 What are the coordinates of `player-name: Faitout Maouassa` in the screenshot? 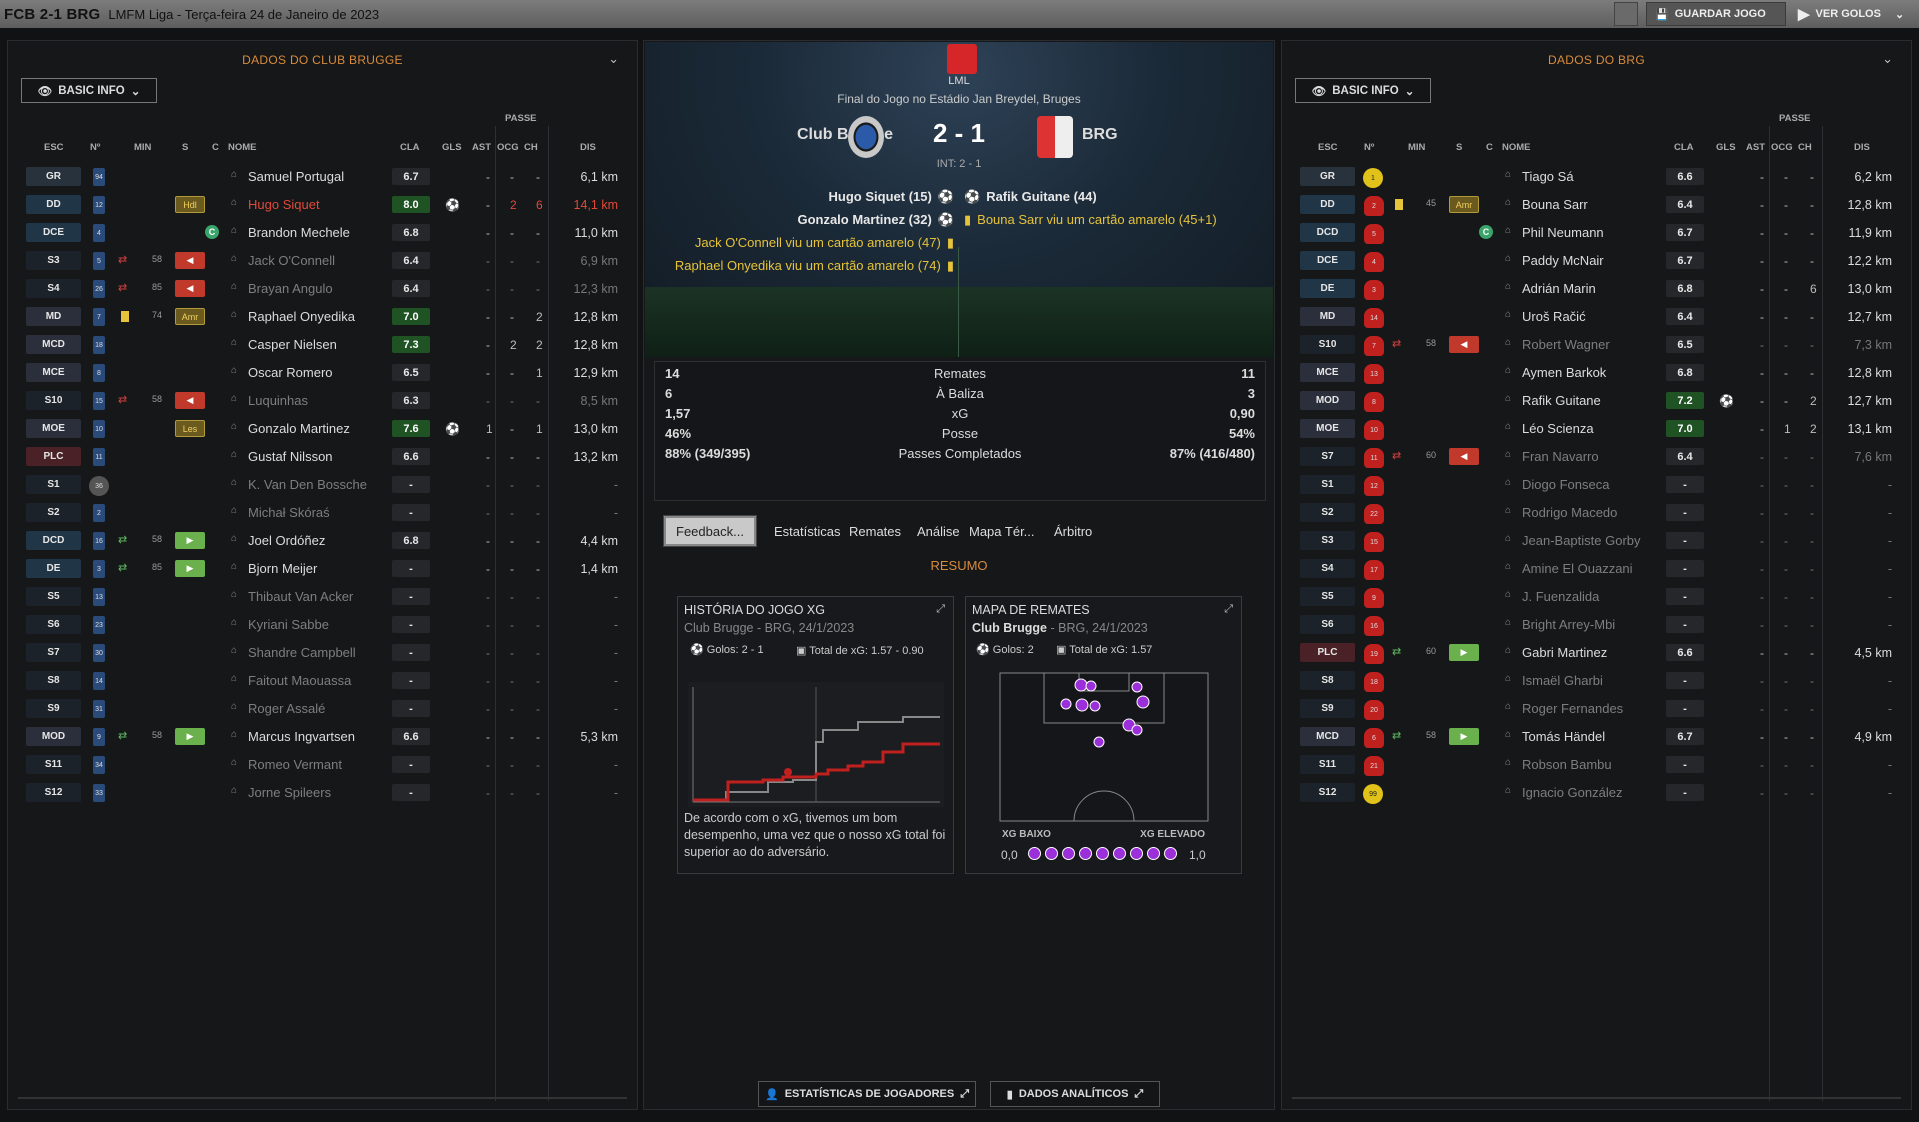 It's located at (300, 680).